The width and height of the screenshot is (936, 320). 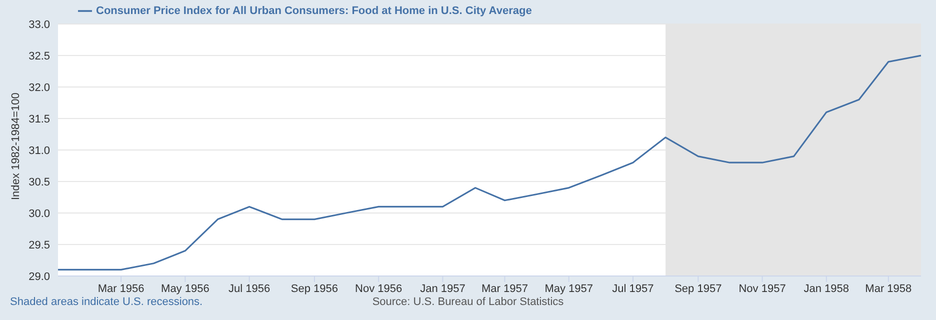 I want to click on y-tick-label: 31.5, so click(x=39, y=119).